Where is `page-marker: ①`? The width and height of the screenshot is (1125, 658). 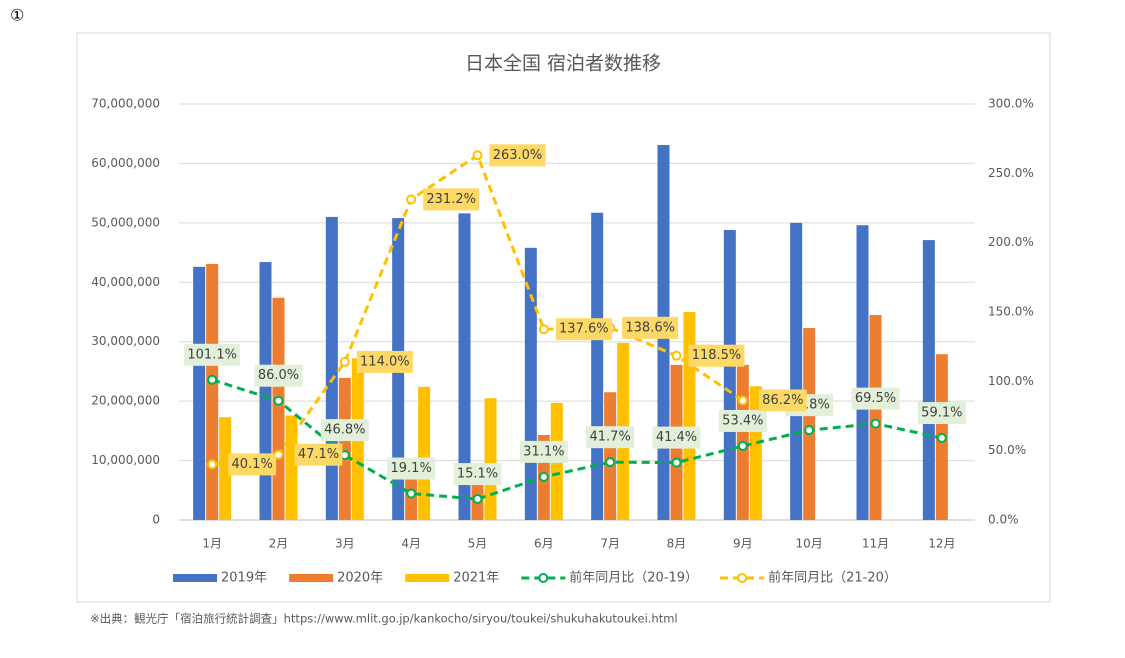
page-marker: ① is located at coordinates (17, 15).